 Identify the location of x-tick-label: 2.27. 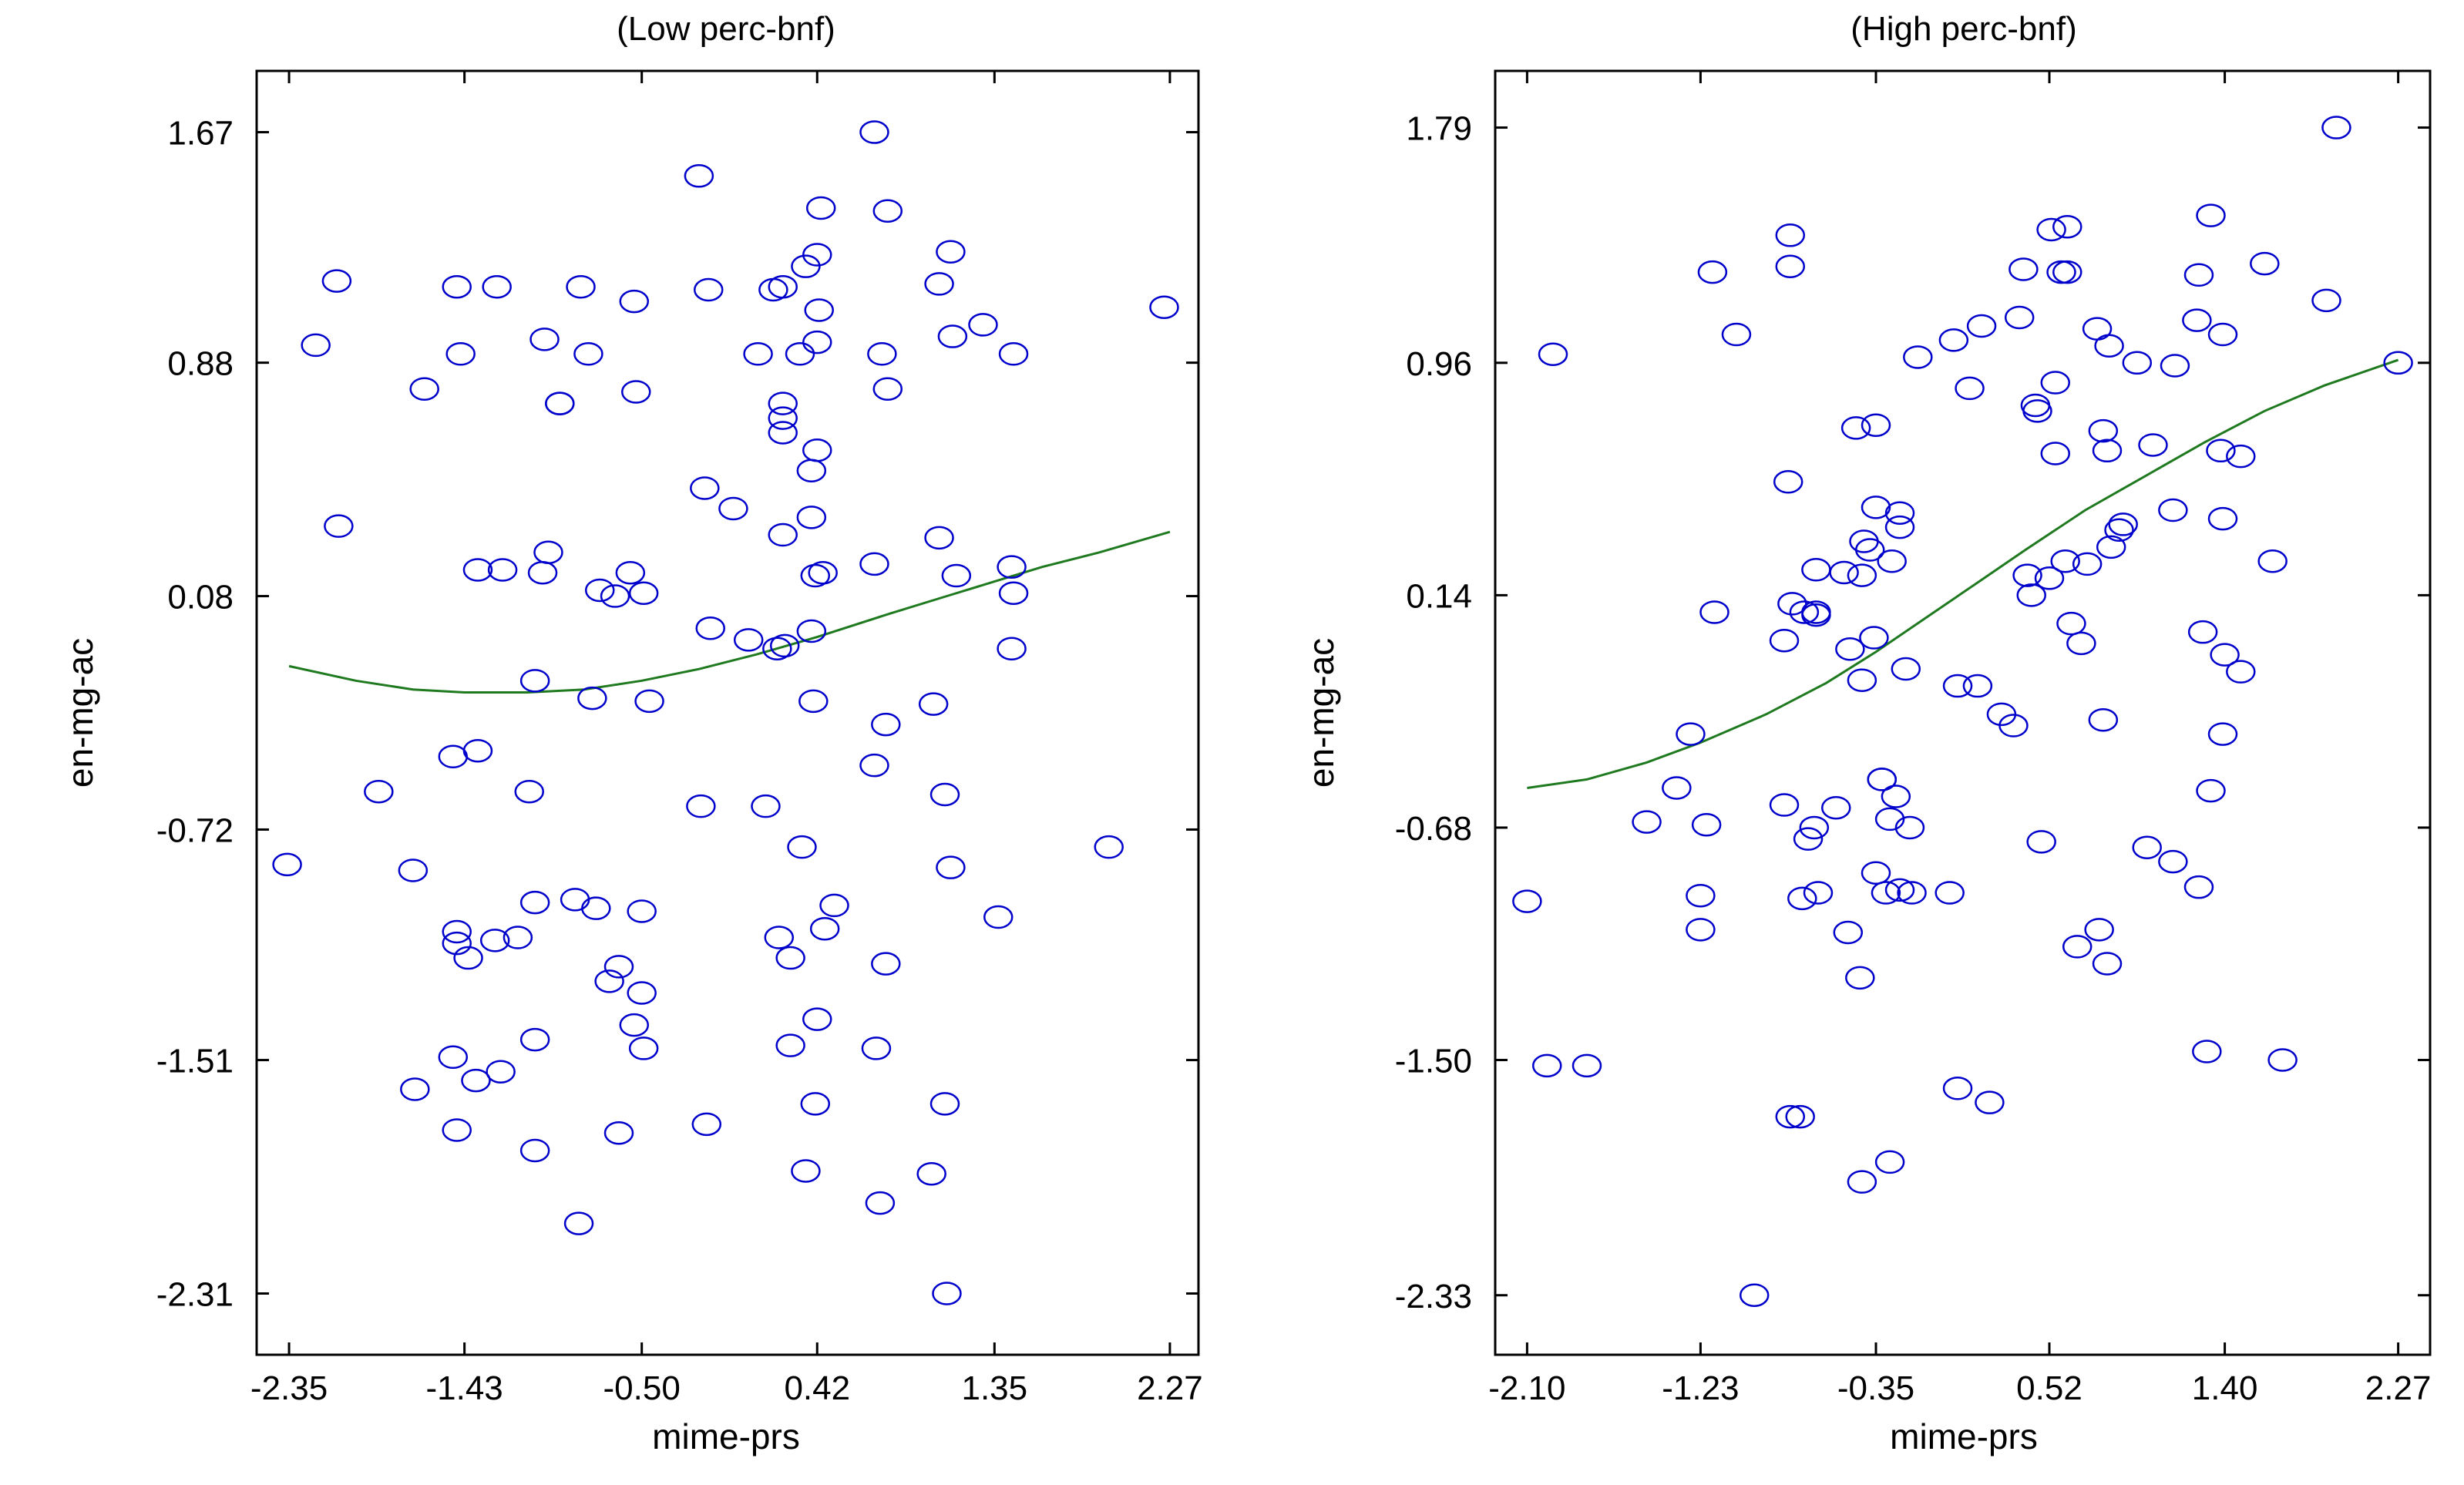
(2398, 1388).